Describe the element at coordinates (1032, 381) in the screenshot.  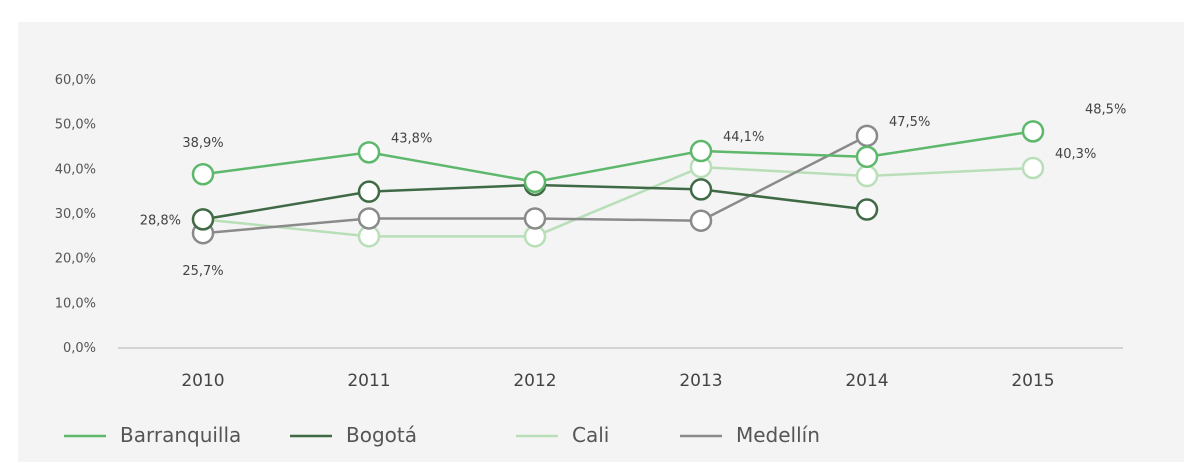
I see `x-tick-label: 2015` at that location.